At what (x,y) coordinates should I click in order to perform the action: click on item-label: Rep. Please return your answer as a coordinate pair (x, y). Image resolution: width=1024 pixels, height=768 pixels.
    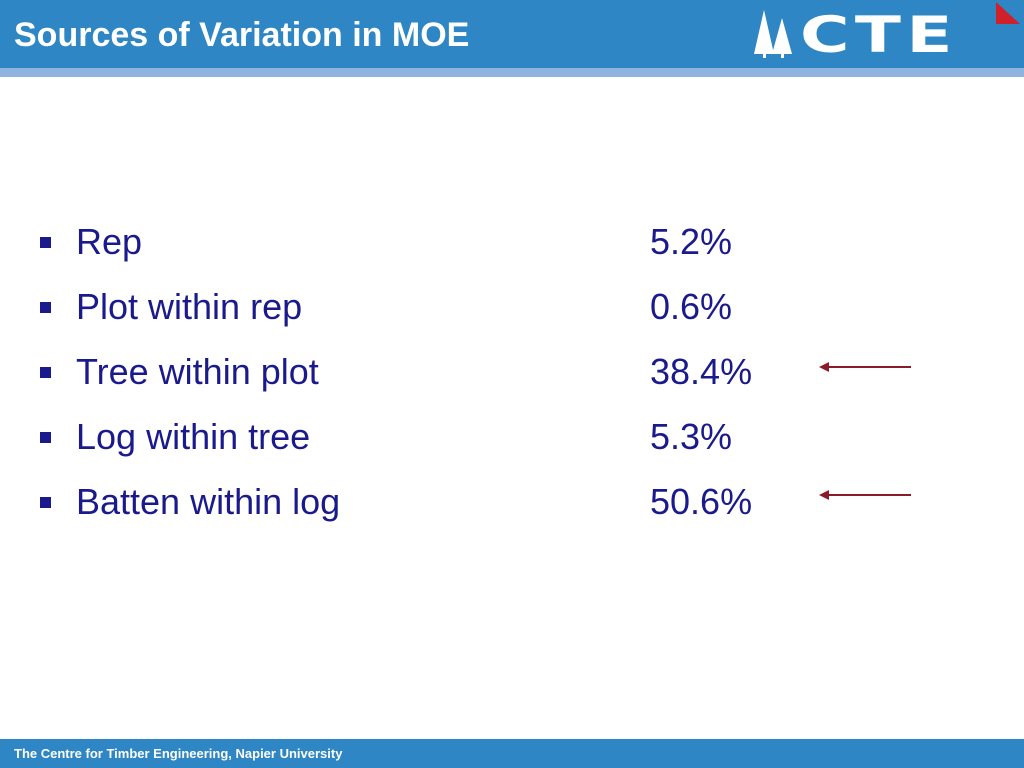
    Looking at the image, I should click on (109, 241).